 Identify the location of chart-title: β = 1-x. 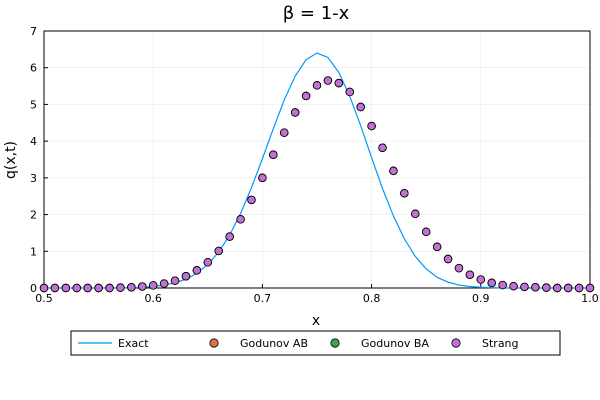
(316, 13).